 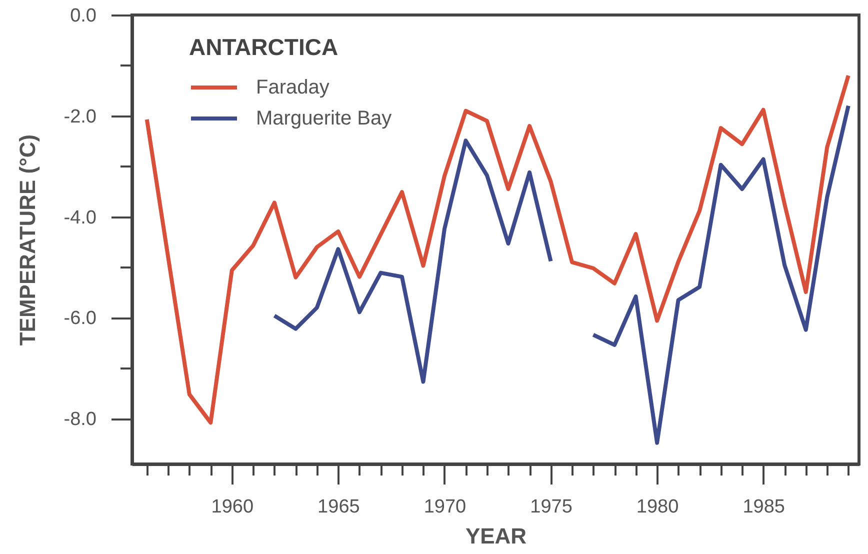 What do you see at coordinates (83, 16) in the screenshot?
I see `y-tick-label: 0.0` at bounding box center [83, 16].